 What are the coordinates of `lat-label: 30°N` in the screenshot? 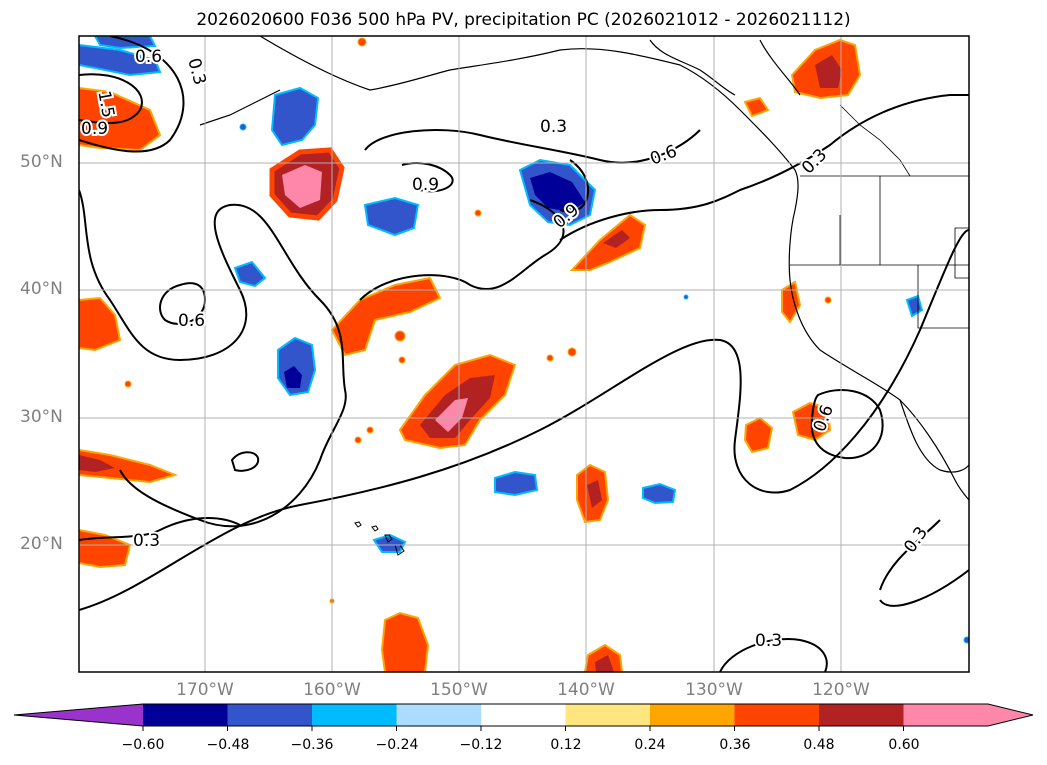 It's located at (41, 417).